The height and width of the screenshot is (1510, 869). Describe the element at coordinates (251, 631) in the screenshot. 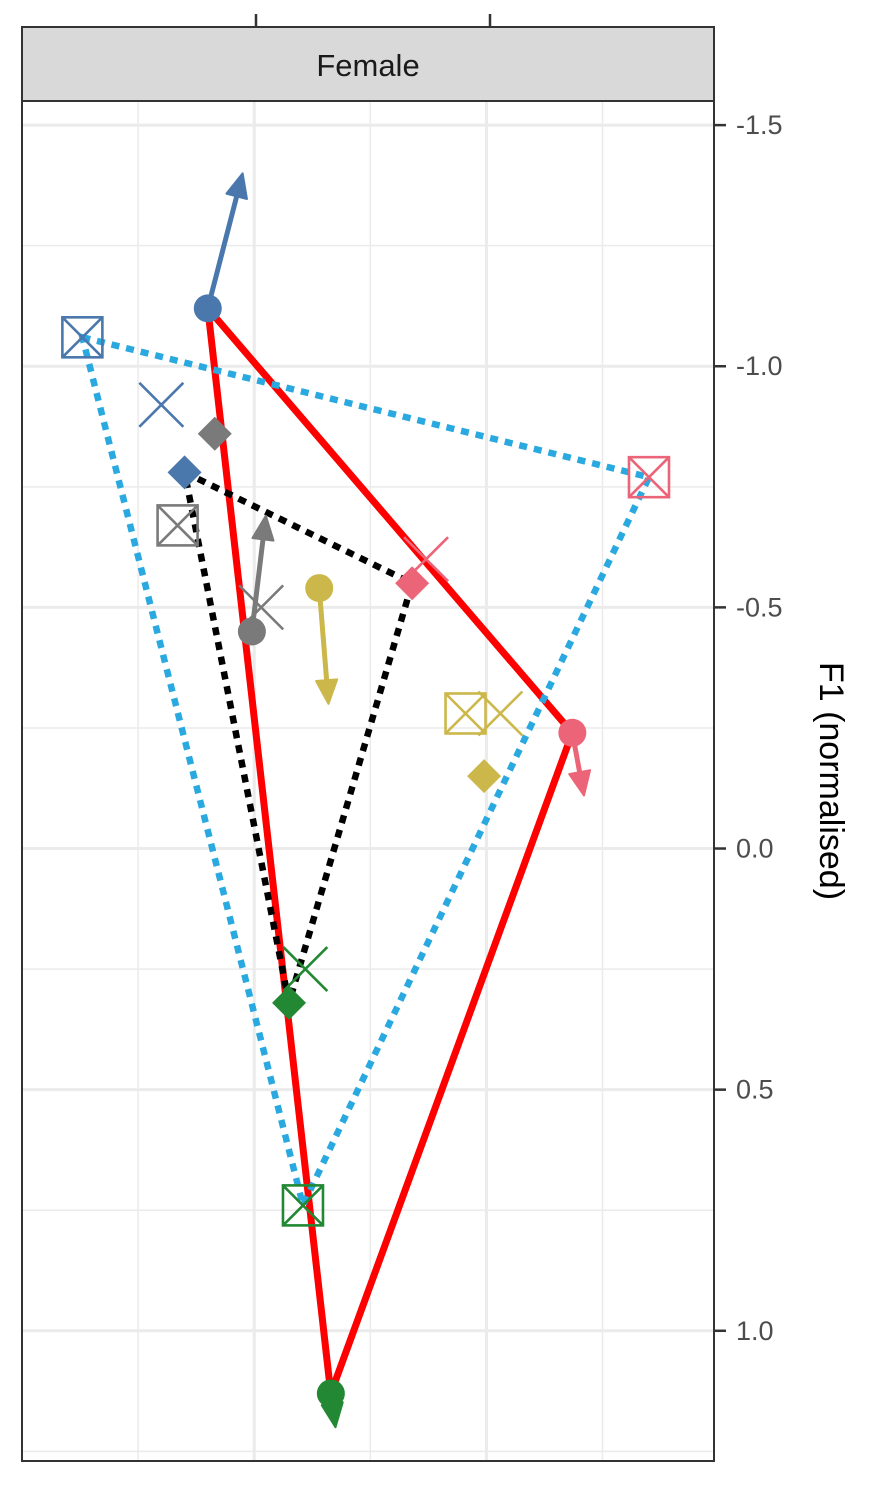

I see `point-circle-grey` at that location.